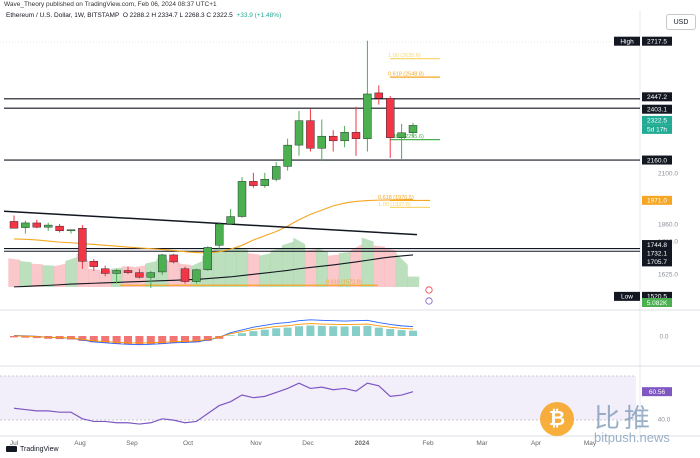 Image resolution: width=700 pixels, height=458 pixels. I want to click on price-label-value: 2322.5, so click(657, 121).